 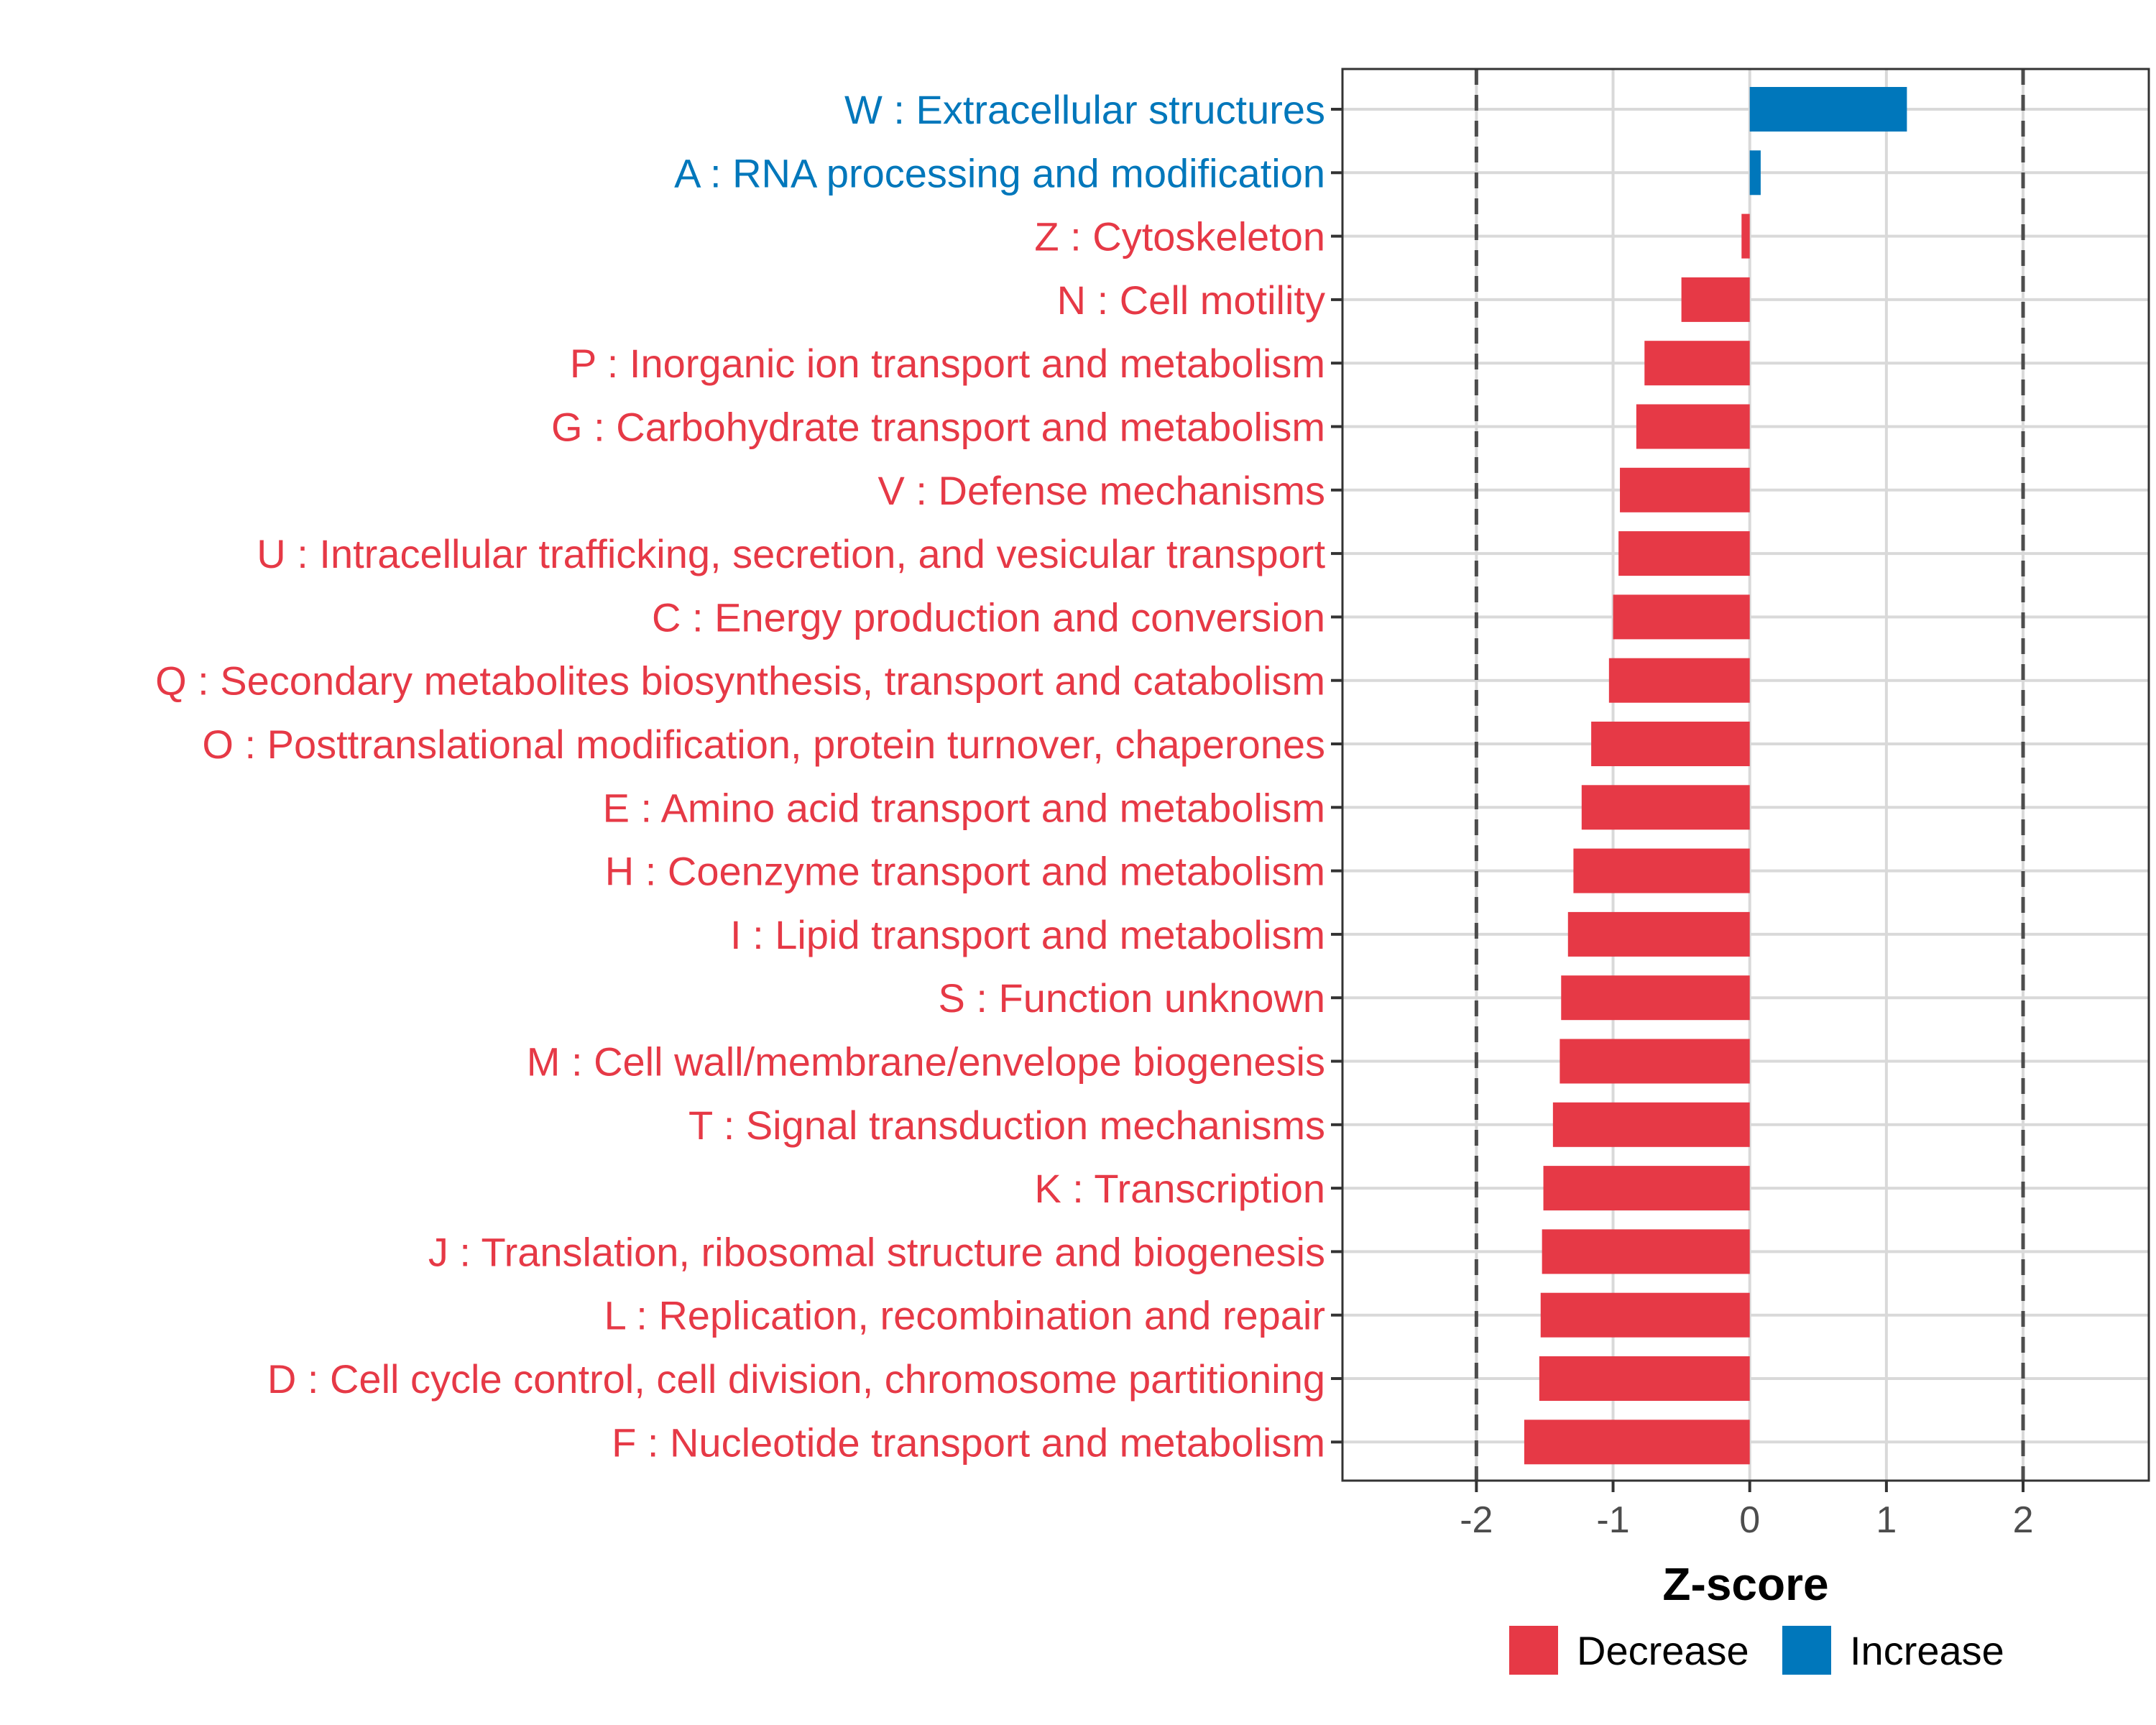 What do you see at coordinates (1131, 998) in the screenshot?
I see `category-label: S : Function unknown` at bounding box center [1131, 998].